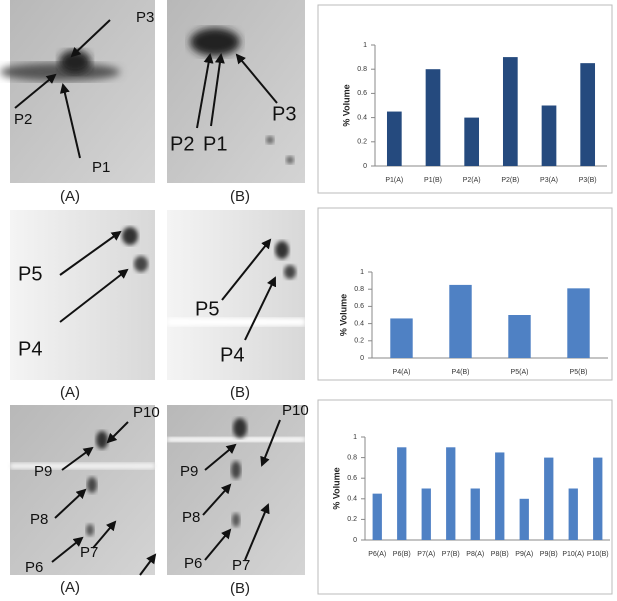 The width and height of the screenshot is (617, 601). What do you see at coordinates (377, 554) in the screenshot?
I see `x-tick-label: P6(A)` at bounding box center [377, 554].